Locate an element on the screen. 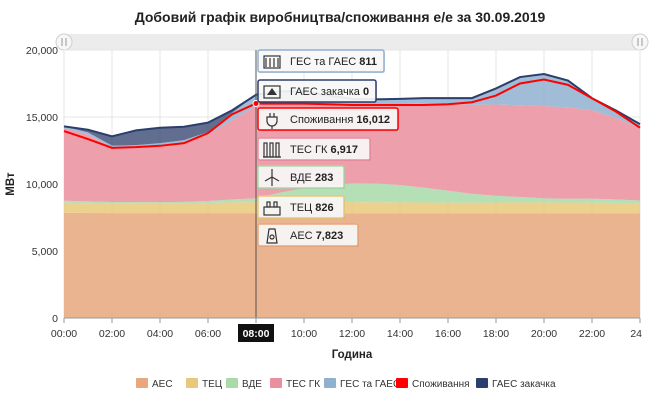 The height and width of the screenshot is (410, 650). tooltip-row-thermal: ТЕС ГК 6,917 is located at coordinates (314, 149).